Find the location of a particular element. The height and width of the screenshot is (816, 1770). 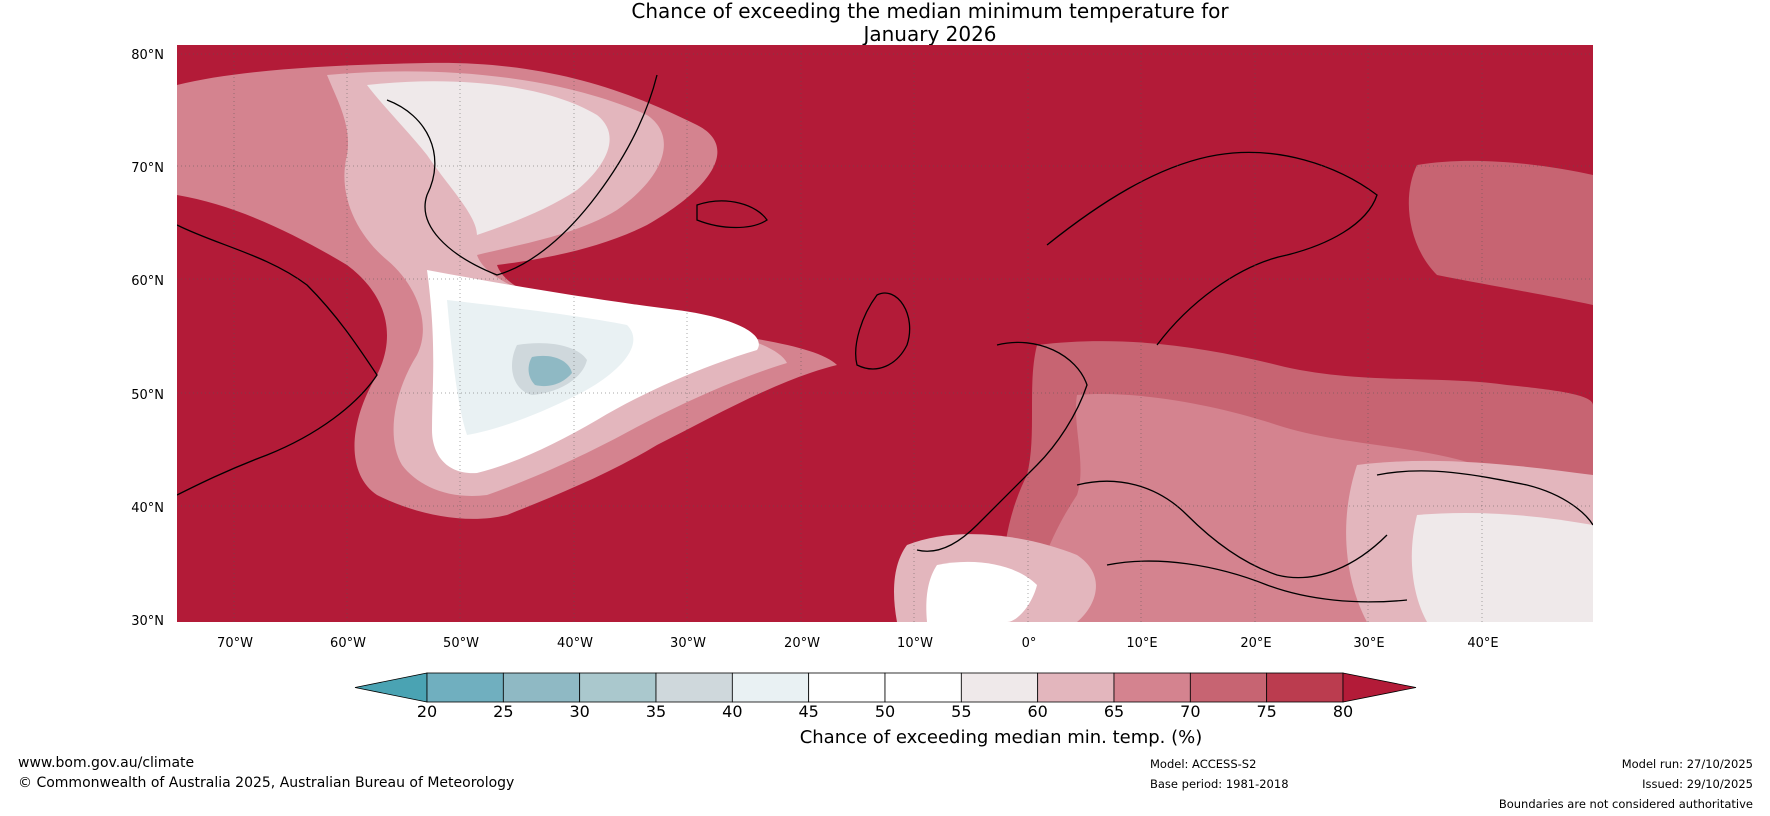

lon-label-20e: 20°E is located at coordinates (1256, 643).